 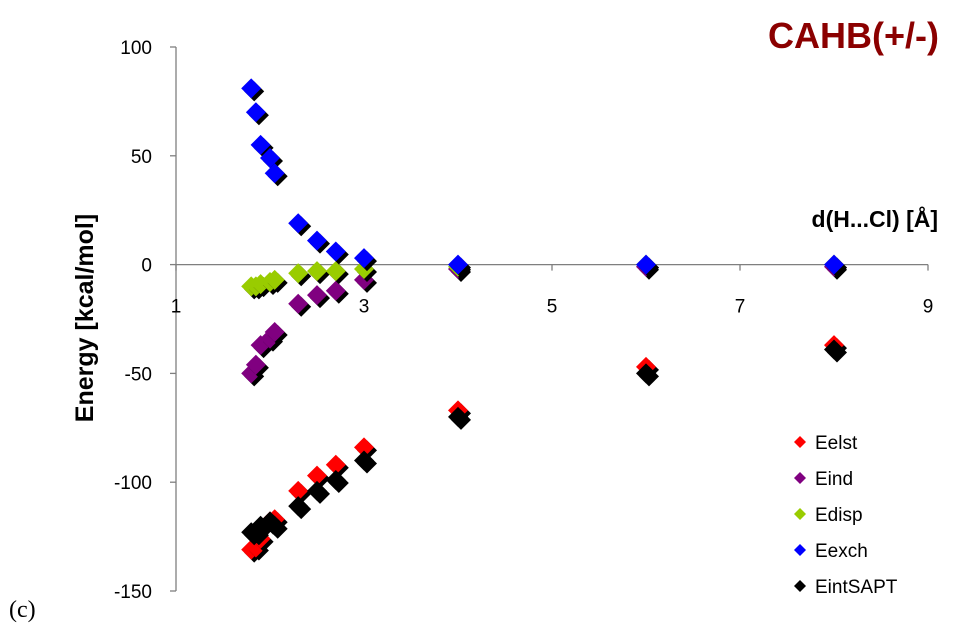 What do you see at coordinates (85, 318) in the screenshot?
I see `y-axis-label: Energy [kcal/mol]` at bounding box center [85, 318].